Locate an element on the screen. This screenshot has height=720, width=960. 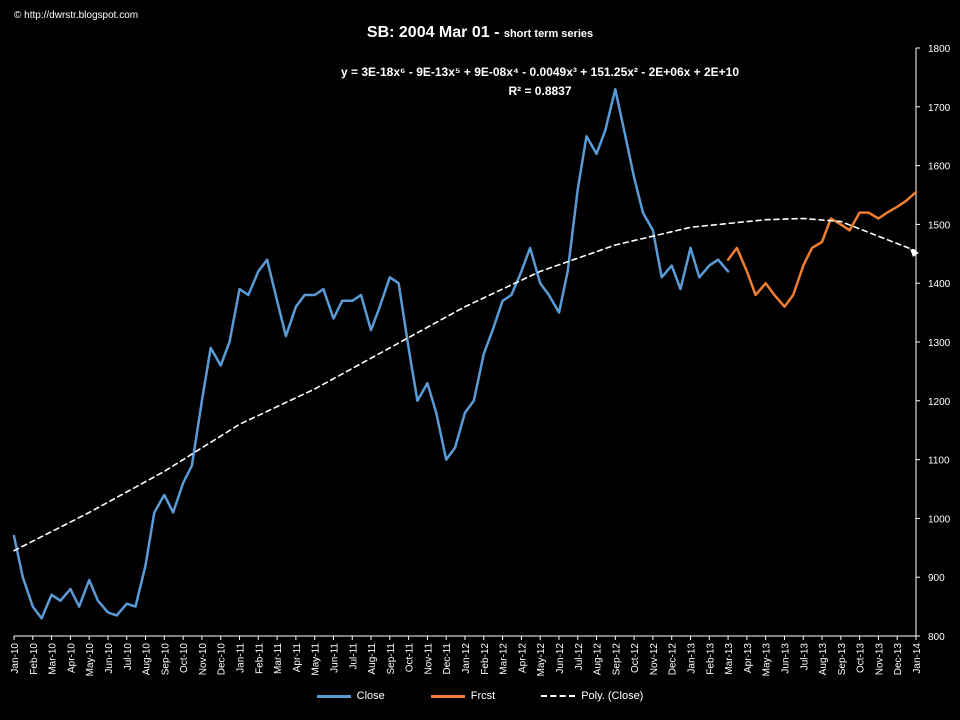
x-tick-label: Jan-12 is located at coordinates (466, 658).